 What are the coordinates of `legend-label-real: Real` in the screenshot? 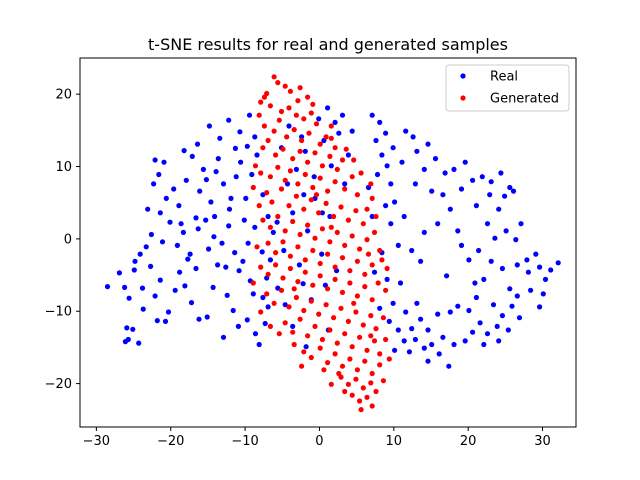 It's located at (504, 77).